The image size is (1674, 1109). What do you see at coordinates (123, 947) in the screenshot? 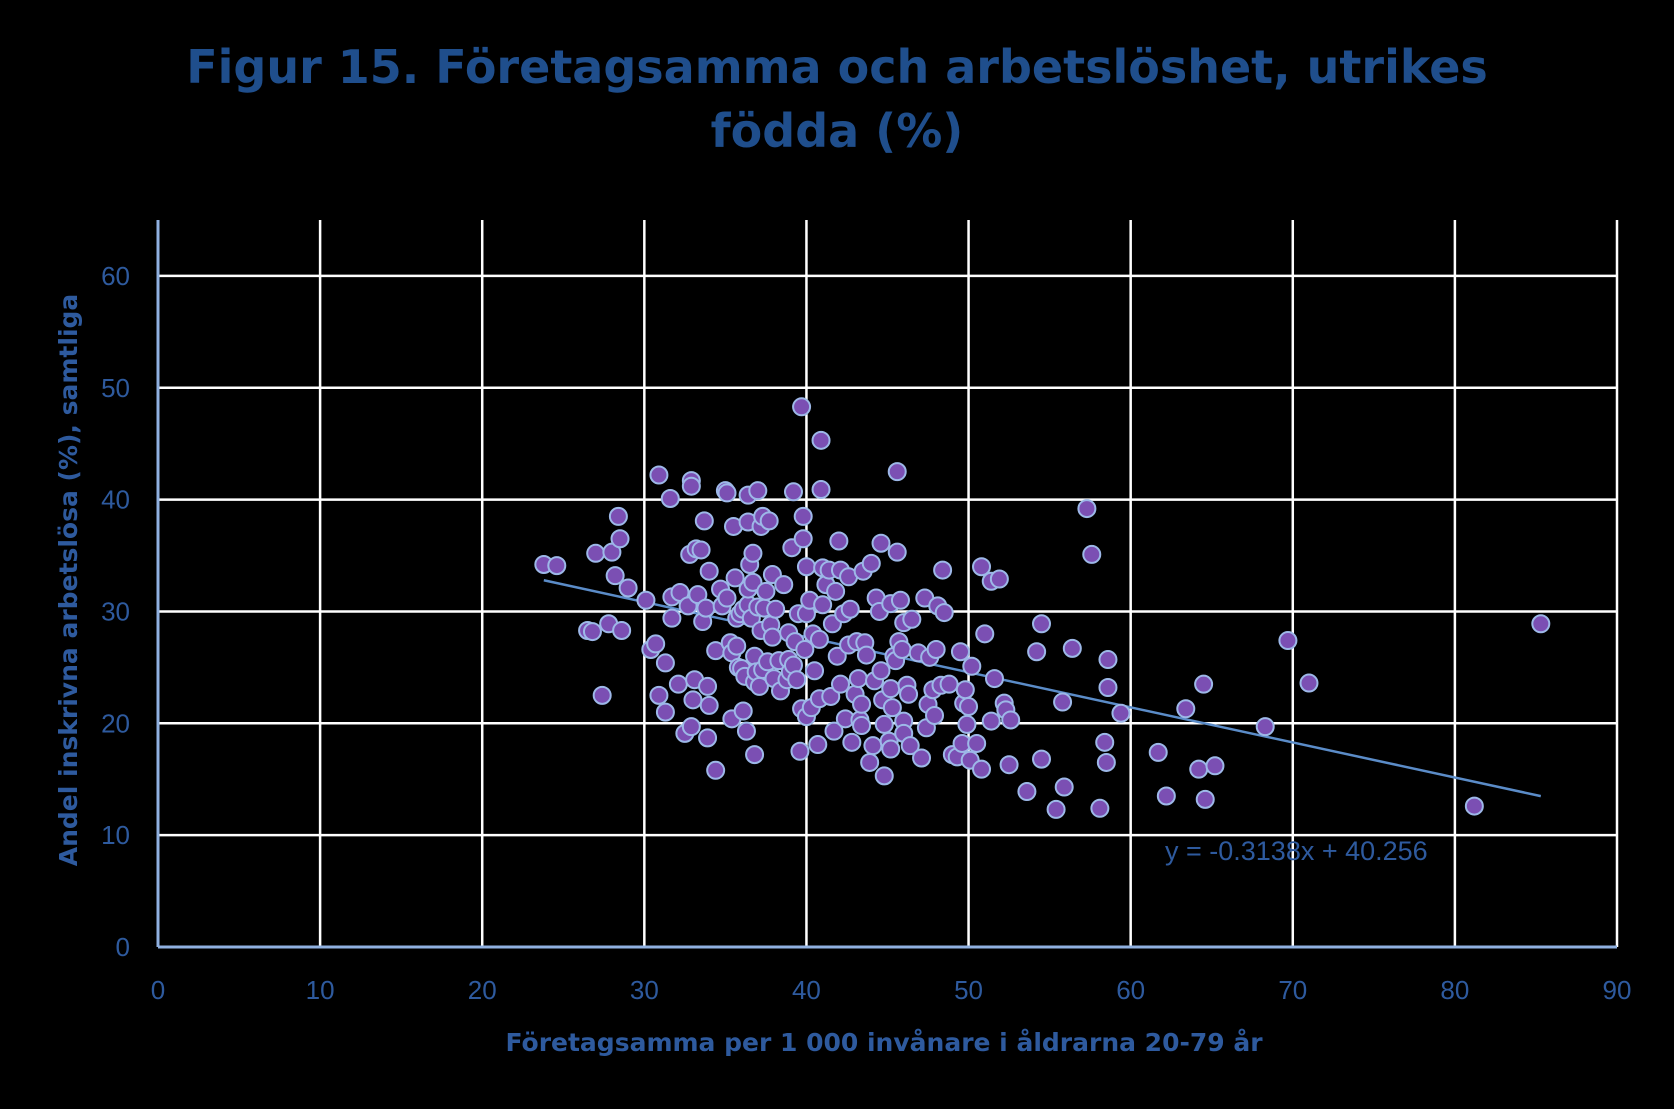
I see `y-tick-label: 0` at bounding box center [123, 947].